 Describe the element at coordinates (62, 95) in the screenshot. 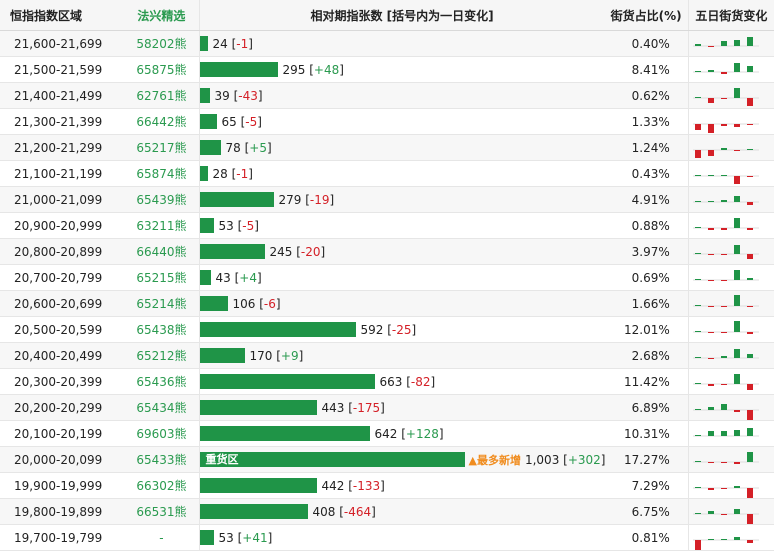

I see `range-cell: 21,400-21,499` at that location.